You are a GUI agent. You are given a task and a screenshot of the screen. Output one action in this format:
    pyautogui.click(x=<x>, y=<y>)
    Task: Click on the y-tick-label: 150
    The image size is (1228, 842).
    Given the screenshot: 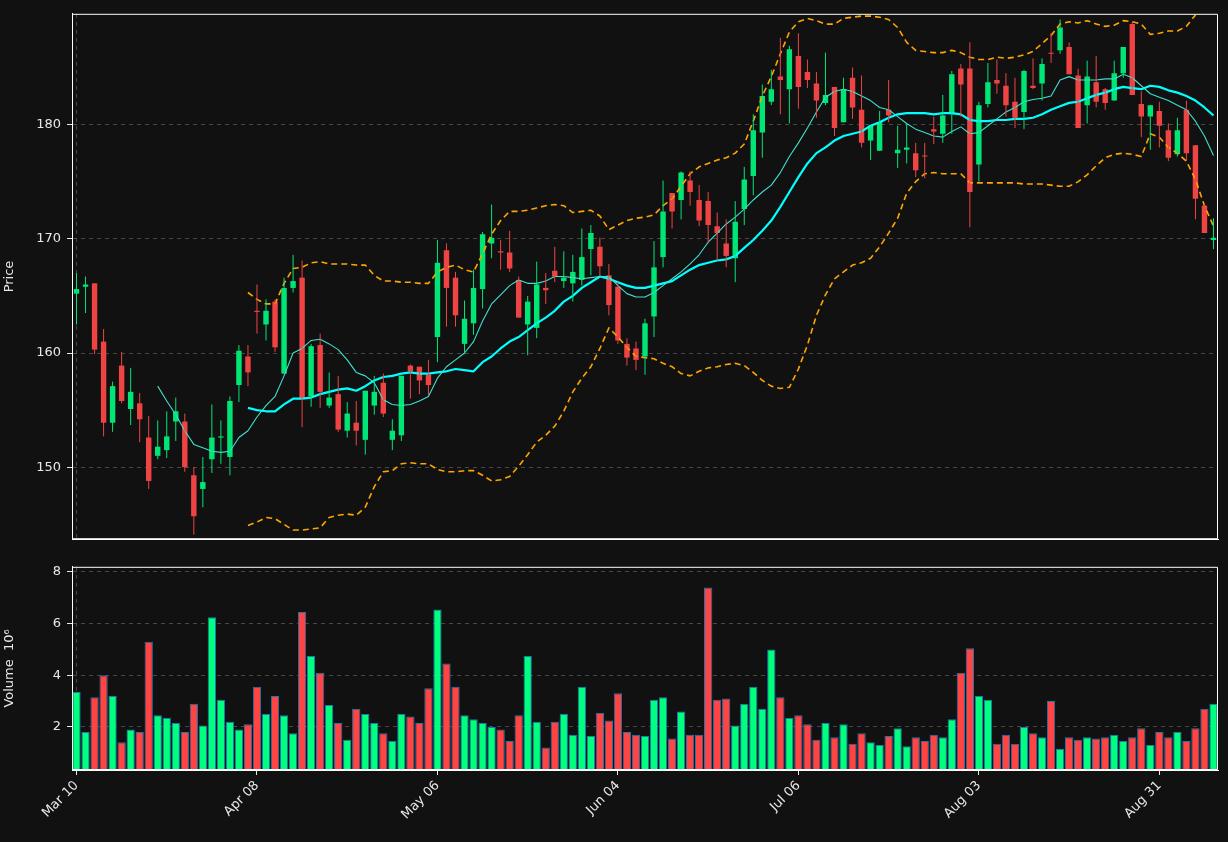 What is the action you would take?
    pyautogui.click(x=48, y=466)
    